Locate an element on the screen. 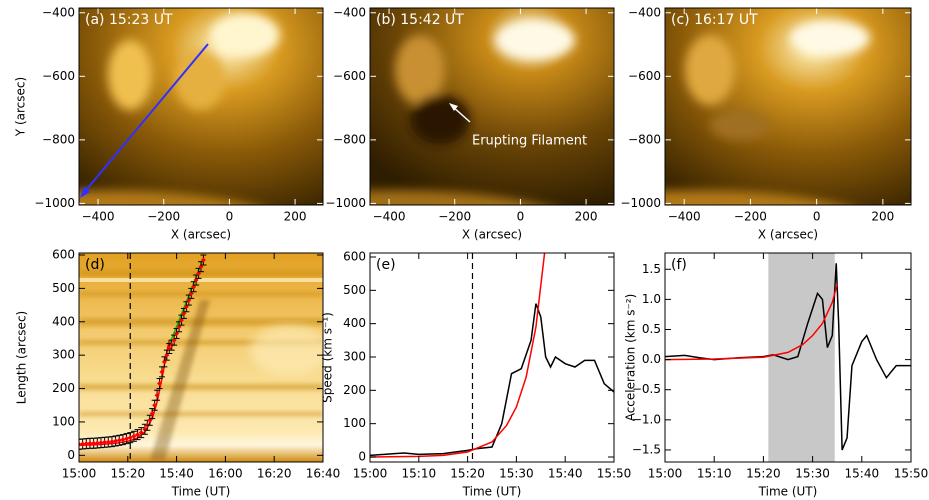  y-tick-label: −0.5 is located at coordinates (646, 389).